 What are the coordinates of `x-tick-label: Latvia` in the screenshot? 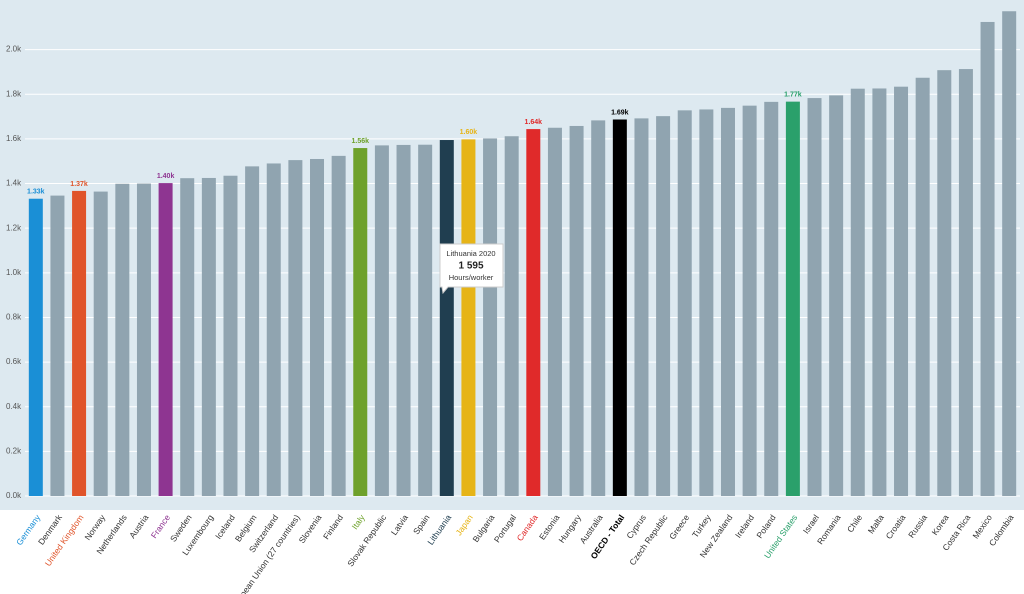 It's located at (399, 524).